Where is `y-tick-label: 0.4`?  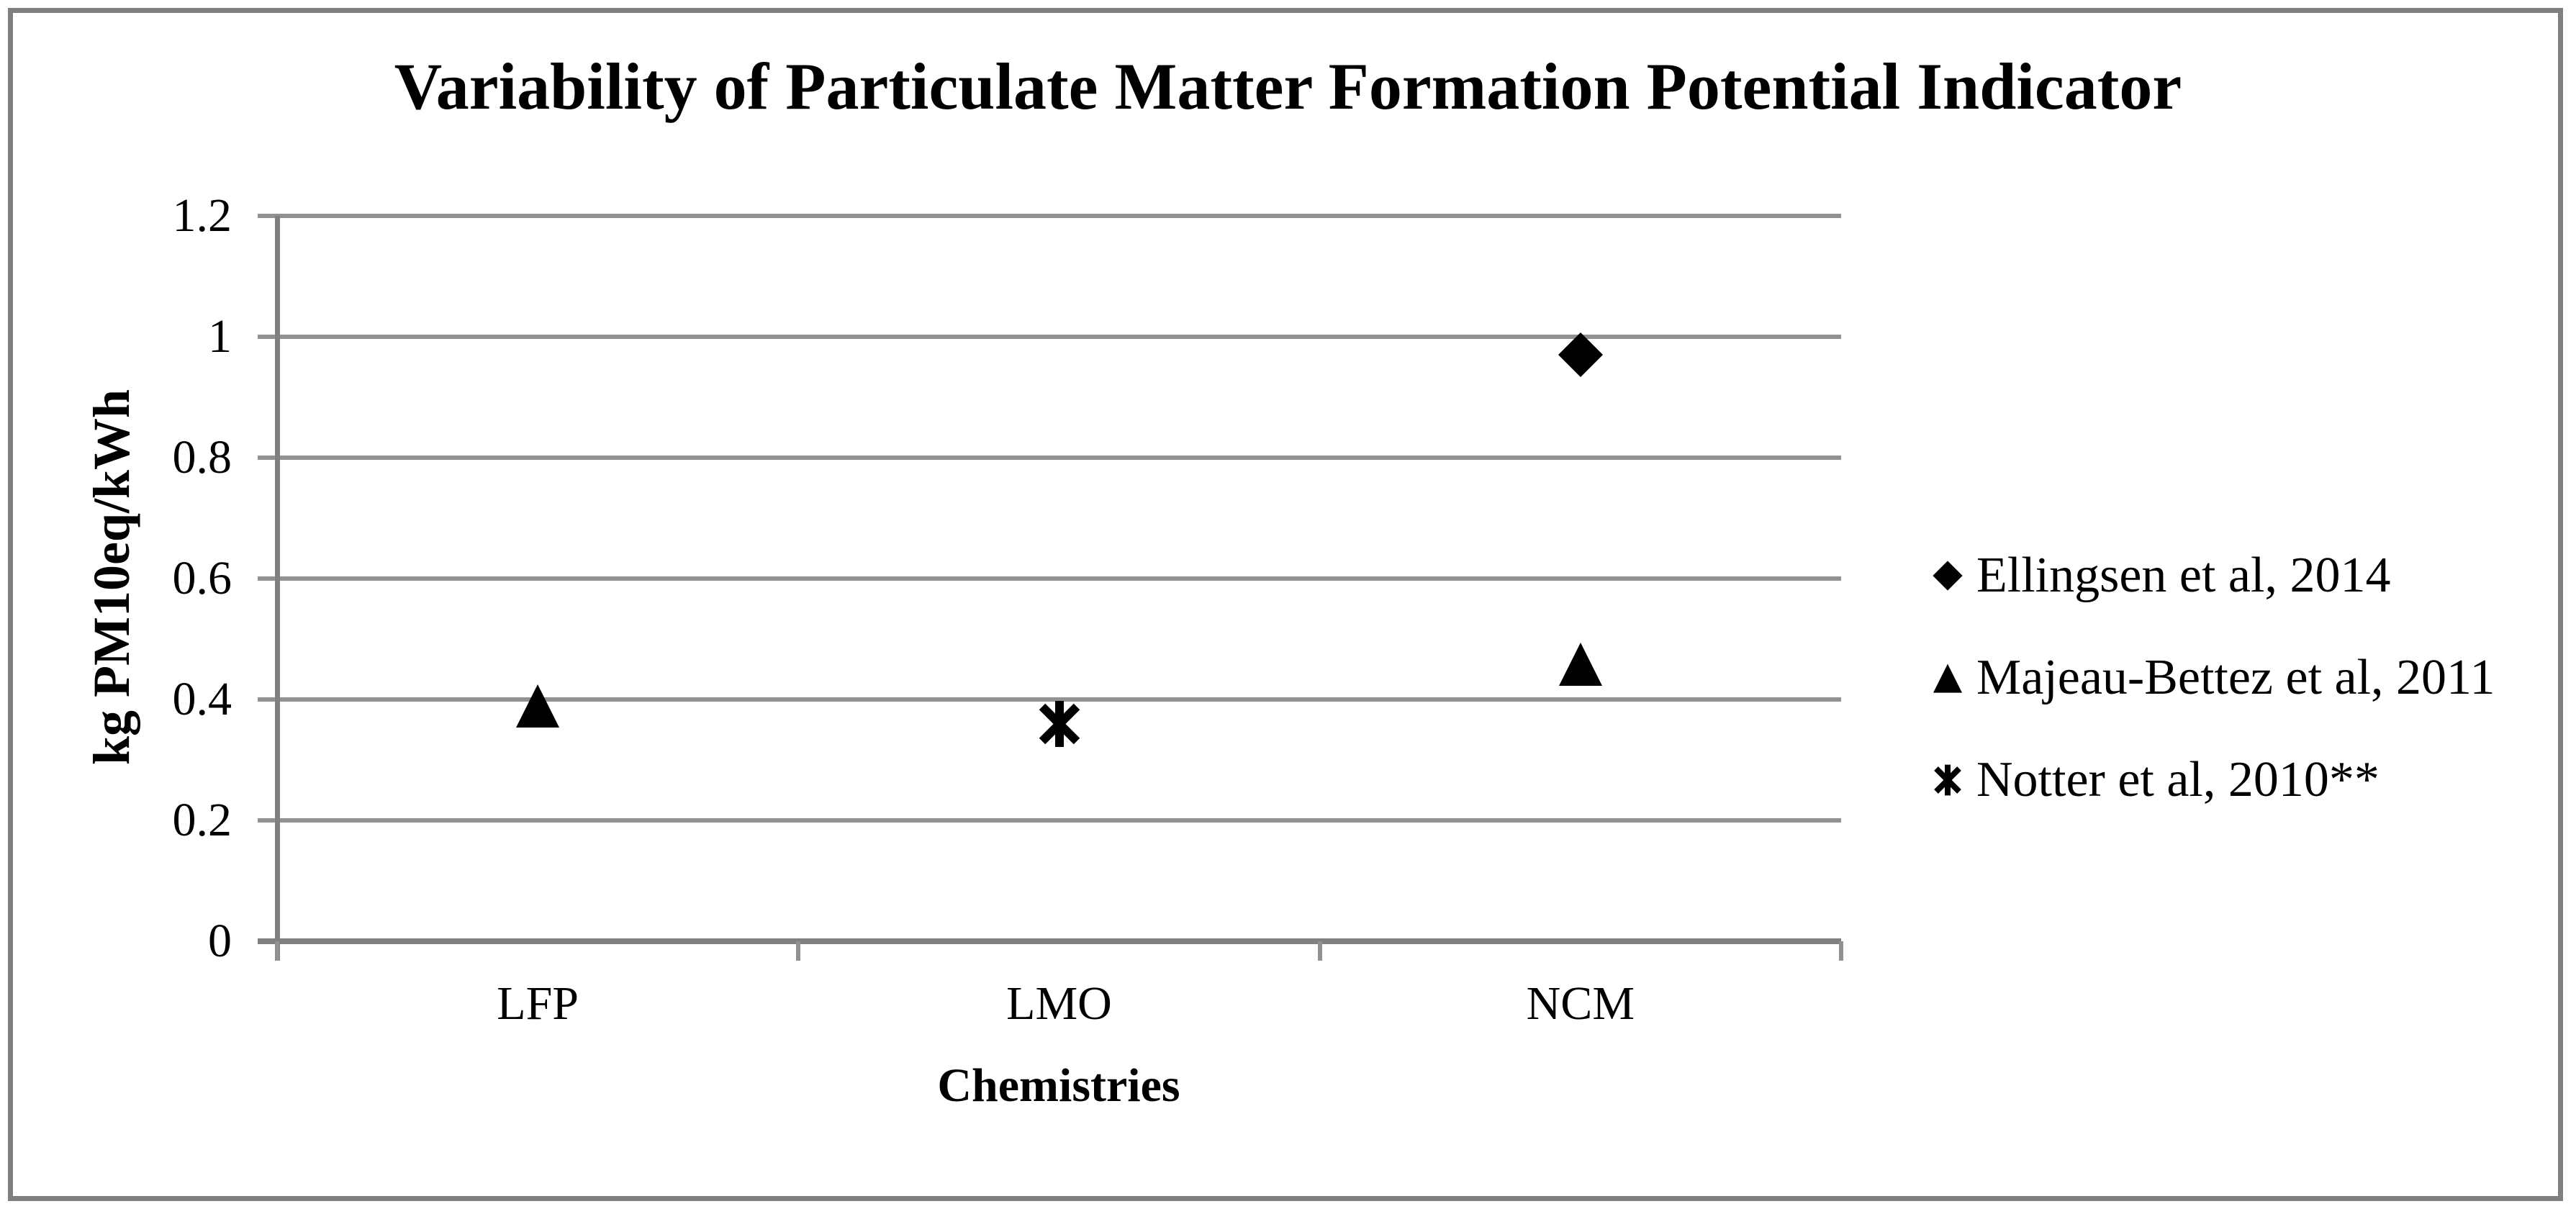
y-tick-label: 0.4 is located at coordinates (202, 699).